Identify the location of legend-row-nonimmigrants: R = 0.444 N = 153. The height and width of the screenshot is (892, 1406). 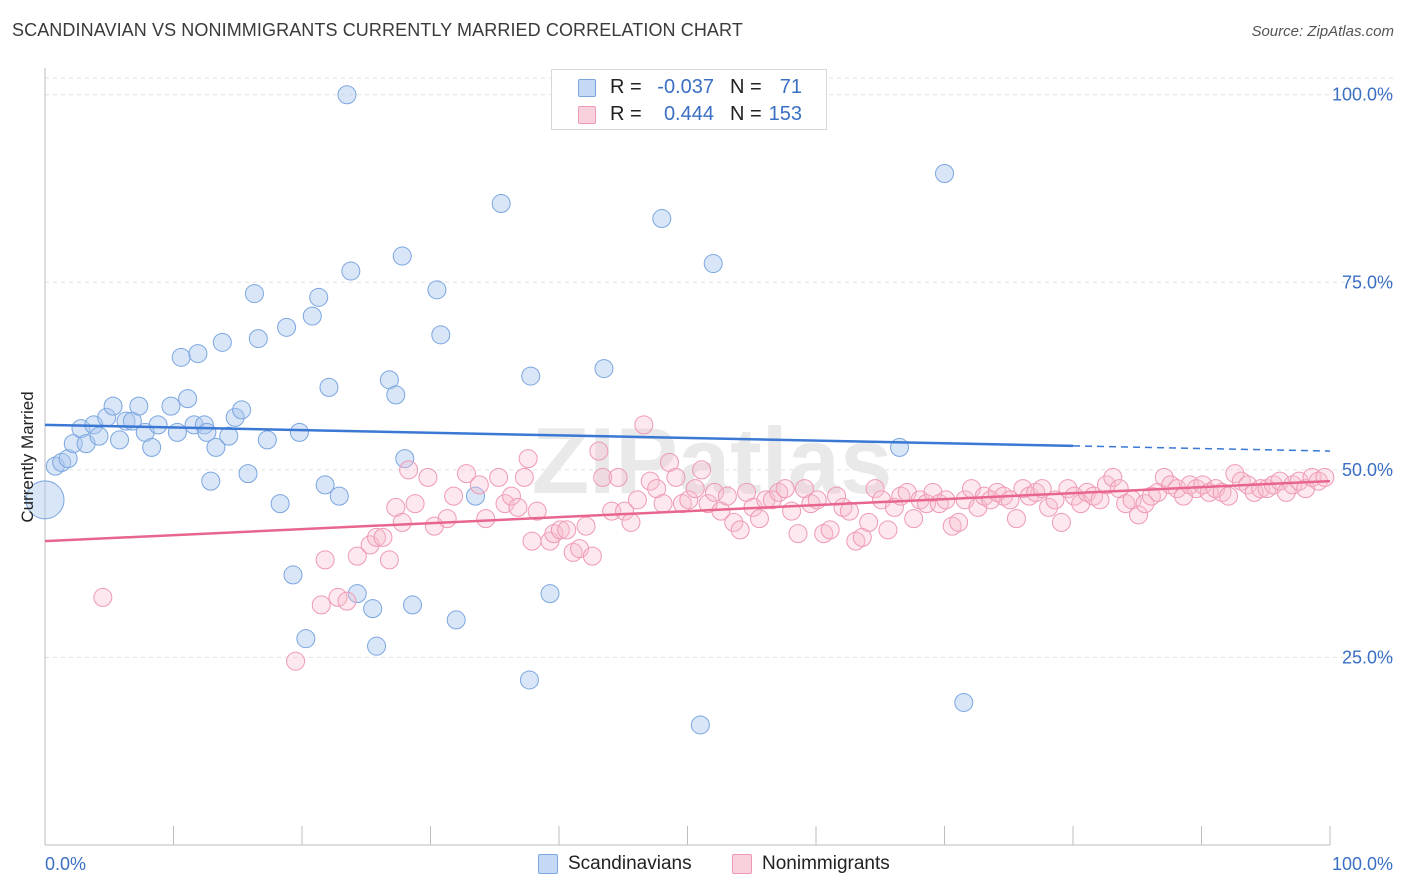
(689, 114).